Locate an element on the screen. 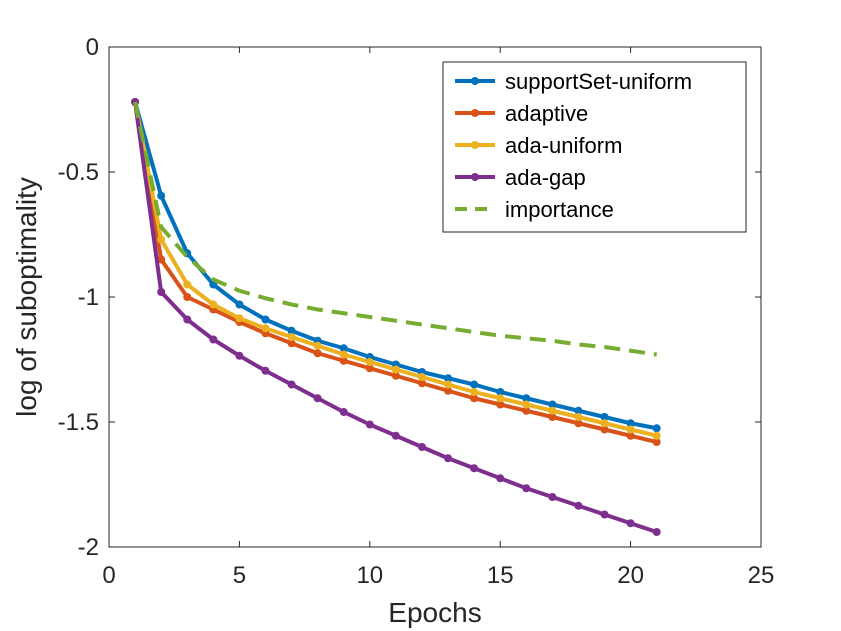 Image resolution: width=841 pixels, height=631 pixels. x-tick-label: 15 is located at coordinates (500, 575).